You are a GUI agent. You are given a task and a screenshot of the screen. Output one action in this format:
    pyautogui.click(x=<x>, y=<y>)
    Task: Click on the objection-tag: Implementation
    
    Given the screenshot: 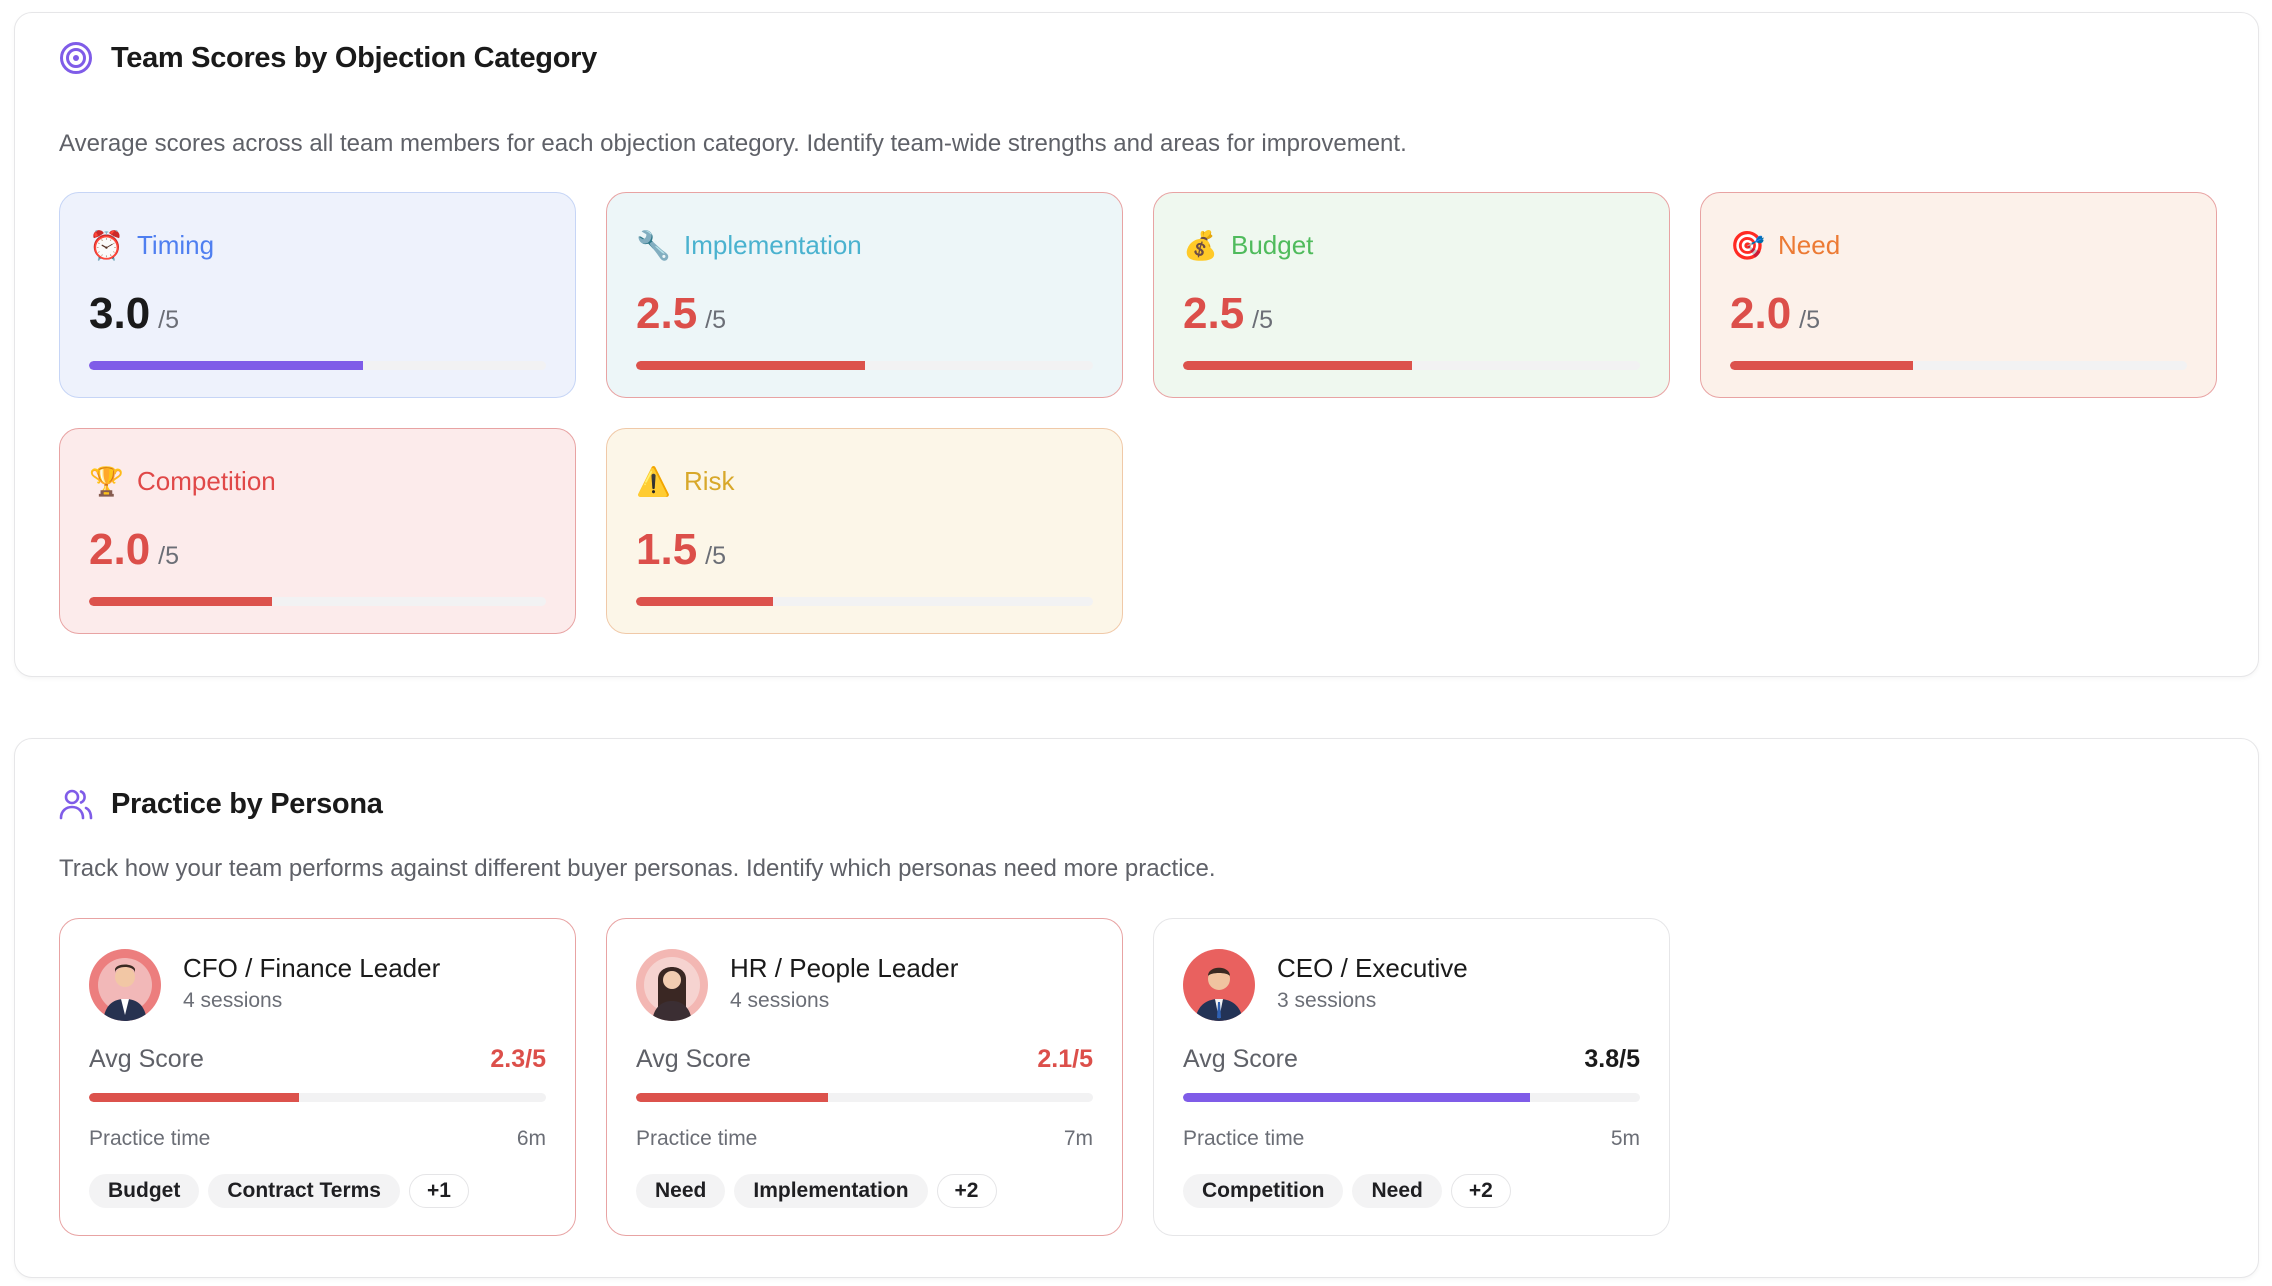 What is the action you would take?
    pyautogui.click(x=831, y=1191)
    